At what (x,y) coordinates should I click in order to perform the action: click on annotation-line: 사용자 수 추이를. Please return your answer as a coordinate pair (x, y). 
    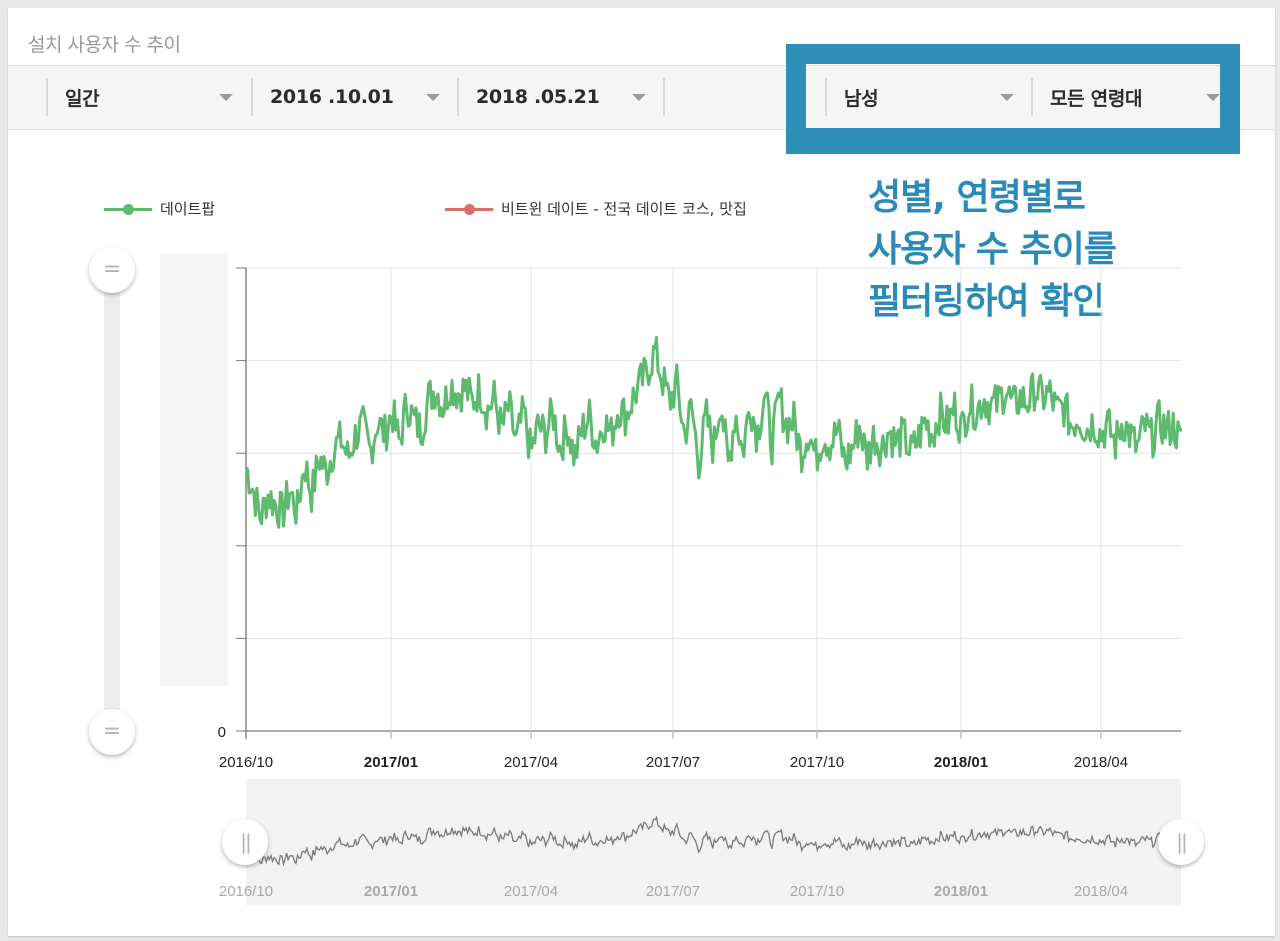
    Looking at the image, I should click on (992, 249).